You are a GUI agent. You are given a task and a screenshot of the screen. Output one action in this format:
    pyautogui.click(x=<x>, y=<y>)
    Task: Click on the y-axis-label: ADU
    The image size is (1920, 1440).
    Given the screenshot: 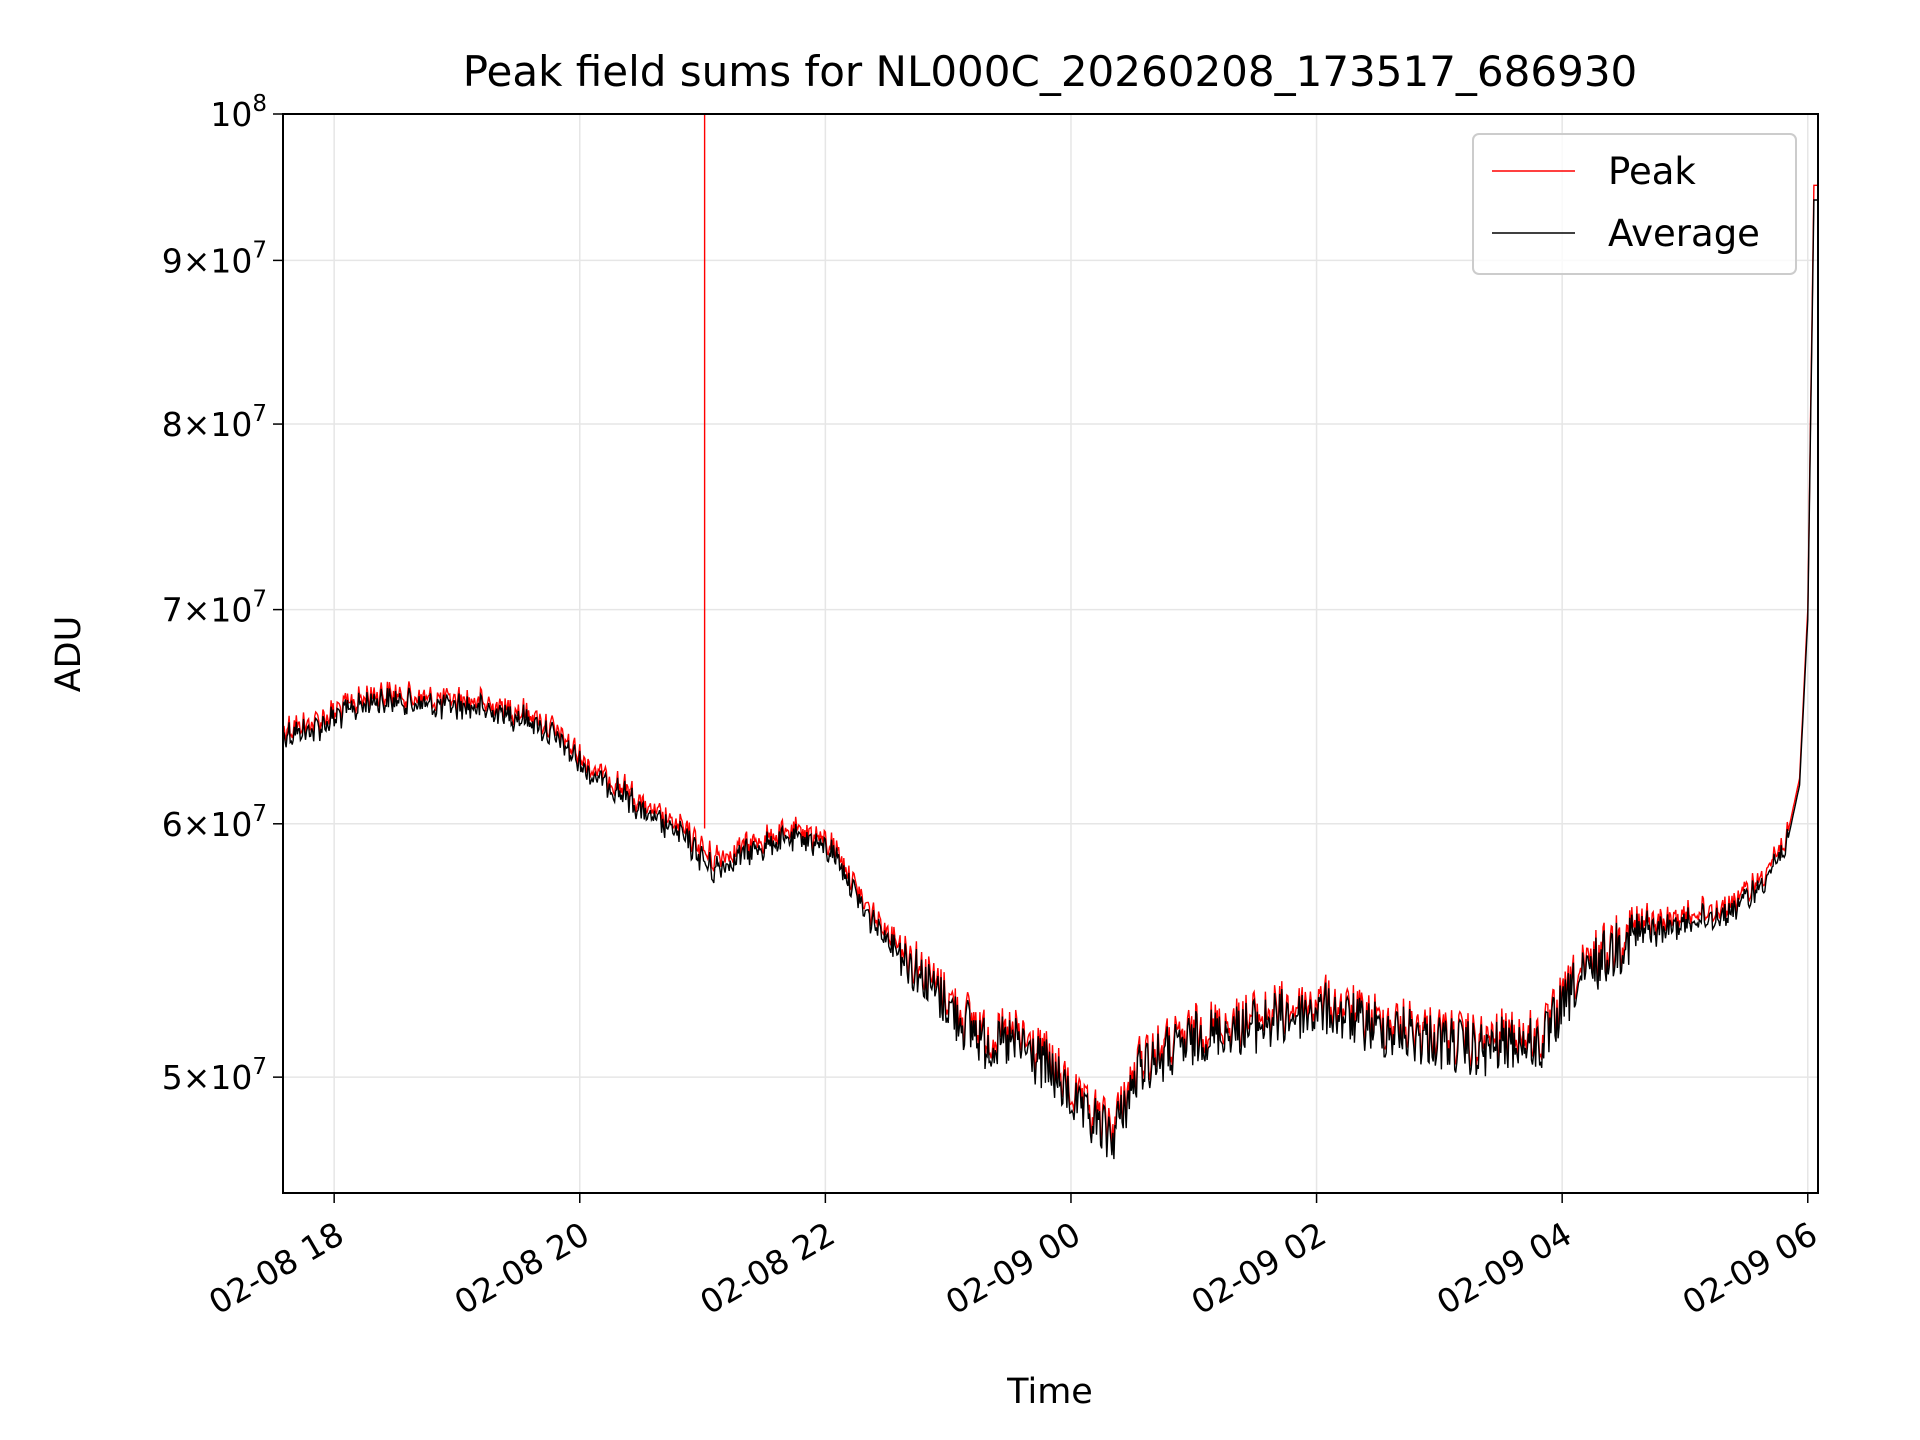 What is the action you would take?
    pyautogui.click(x=69, y=654)
    